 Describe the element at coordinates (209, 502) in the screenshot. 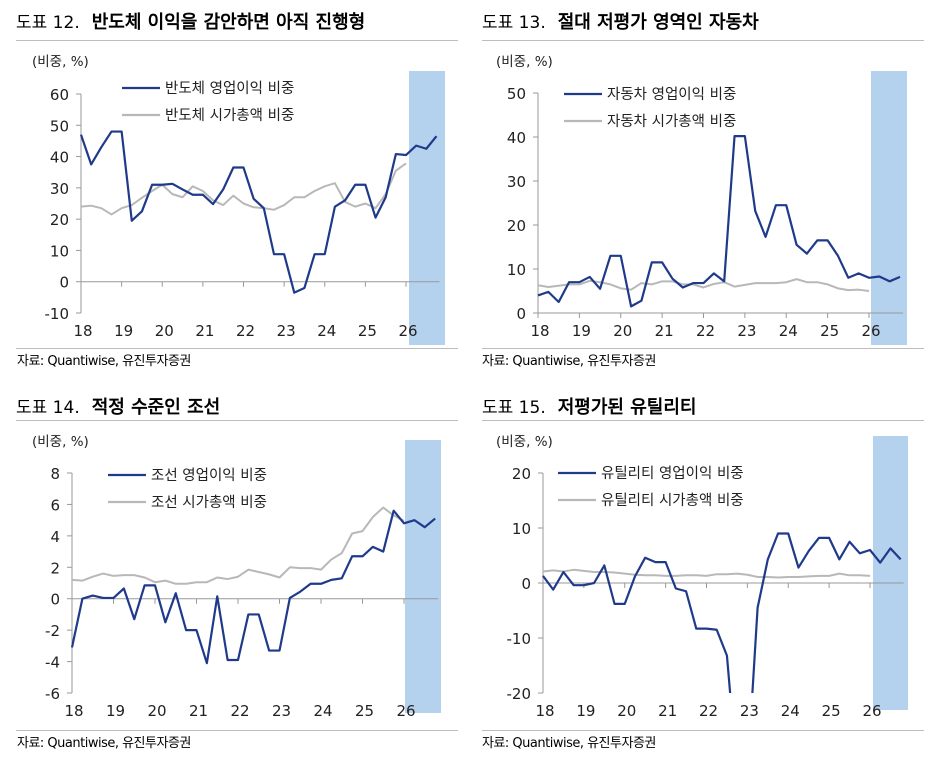

I see `legend-label: 조선 시가총액 비중` at that location.